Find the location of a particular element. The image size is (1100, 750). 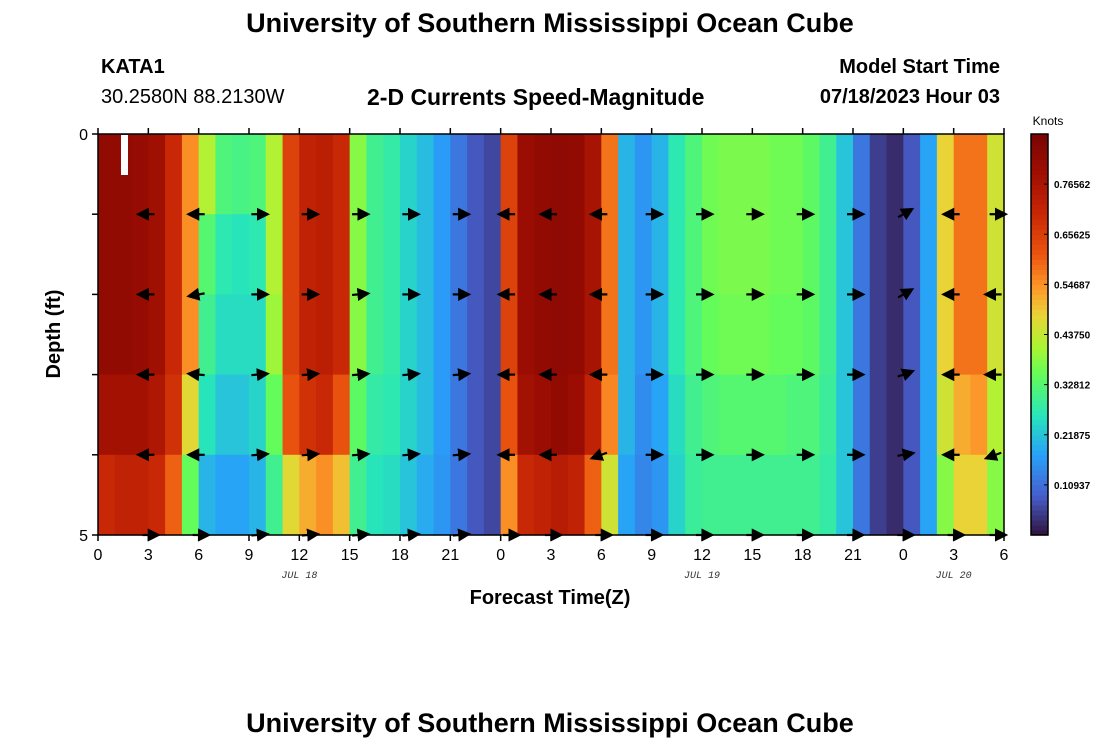

date-label: JUL 19 is located at coordinates (702, 576).